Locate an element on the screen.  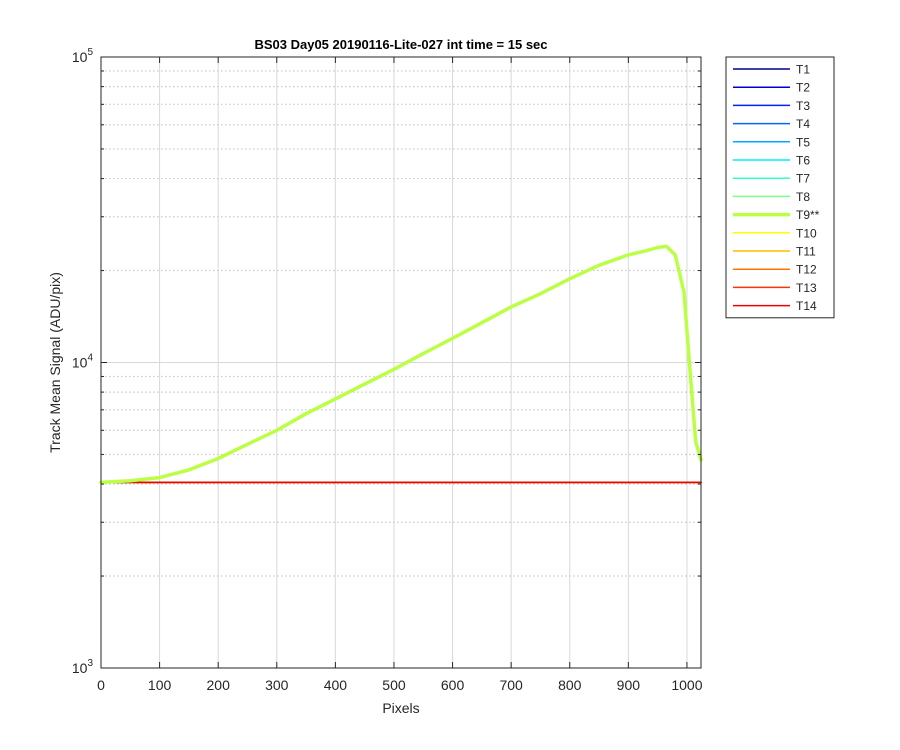
legend-entry-t8: T8 is located at coordinates (803, 197).